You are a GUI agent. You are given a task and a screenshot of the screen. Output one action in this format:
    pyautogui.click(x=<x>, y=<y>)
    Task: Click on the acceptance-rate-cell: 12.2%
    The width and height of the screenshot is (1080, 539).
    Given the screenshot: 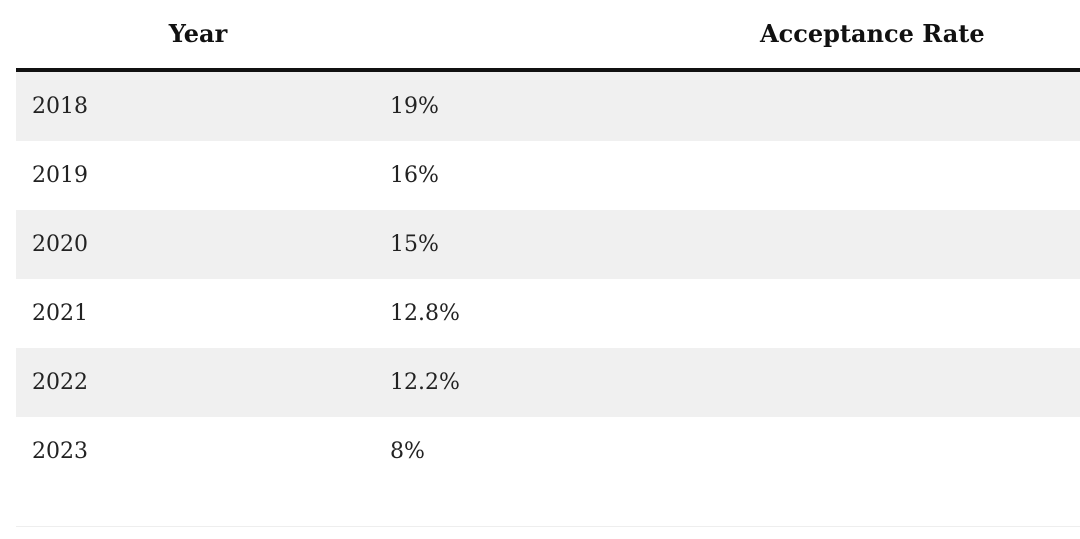 What is the action you would take?
    pyautogui.click(x=425, y=382)
    